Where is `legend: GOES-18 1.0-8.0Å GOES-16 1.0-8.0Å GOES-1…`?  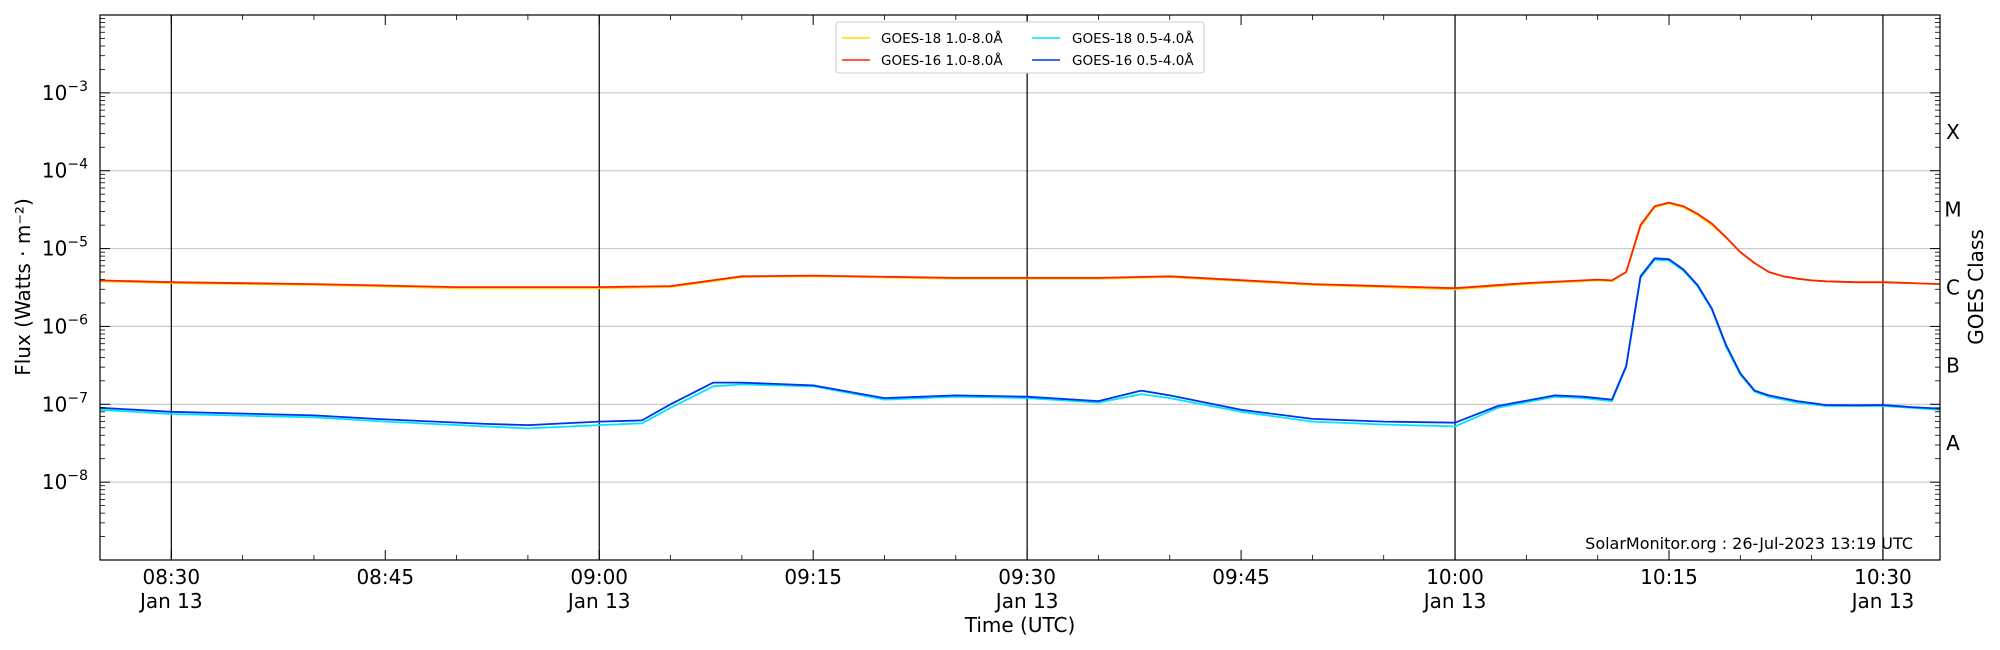 legend: GOES-18 1.0-8.0Å GOES-16 1.0-8.0Å GOES-1… is located at coordinates (1020, 47).